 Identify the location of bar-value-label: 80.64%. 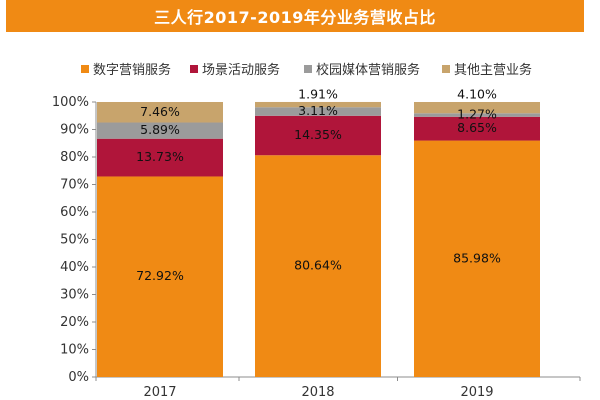
(318, 265).